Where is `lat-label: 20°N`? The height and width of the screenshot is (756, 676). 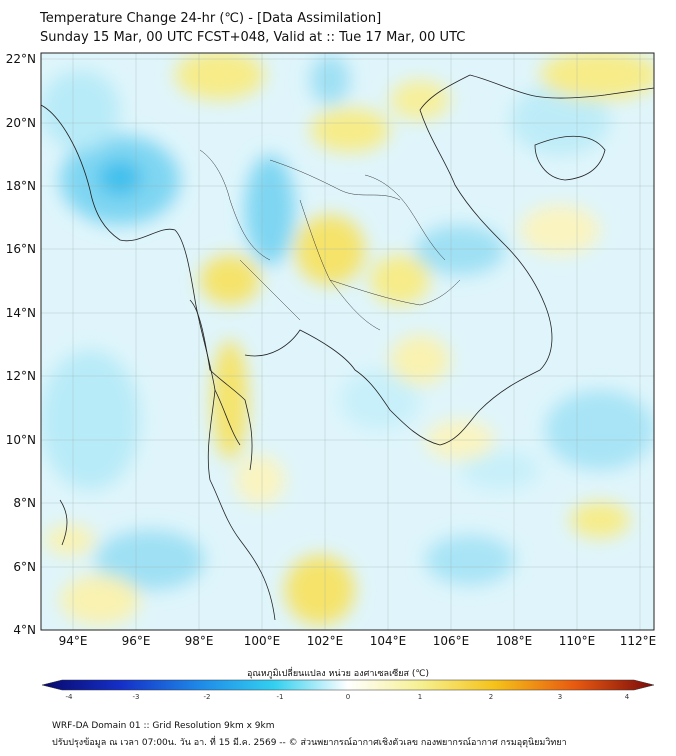
lat-label: 20°N is located at coordinates (20, 123).